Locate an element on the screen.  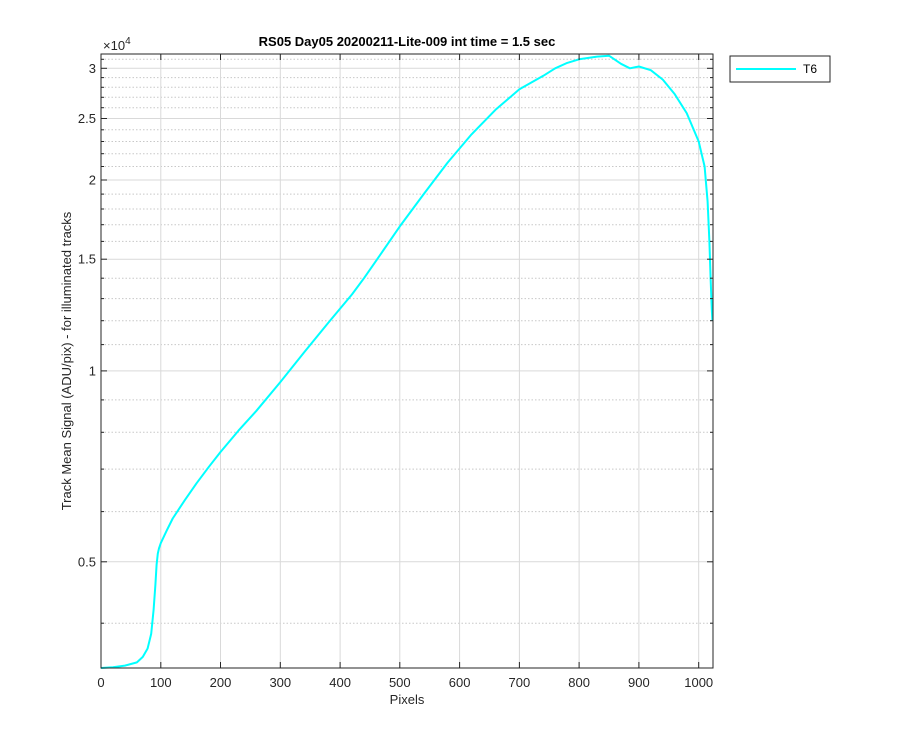
y-tick-label-0: 0.5 is located at coordinates (87, 561).